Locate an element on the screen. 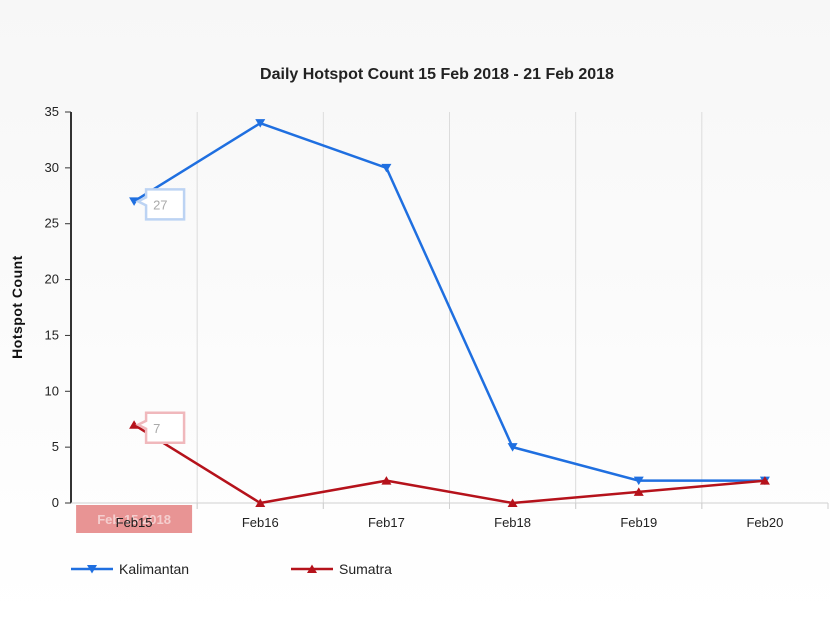  series-sumatra is located at coordinates (449, 463).